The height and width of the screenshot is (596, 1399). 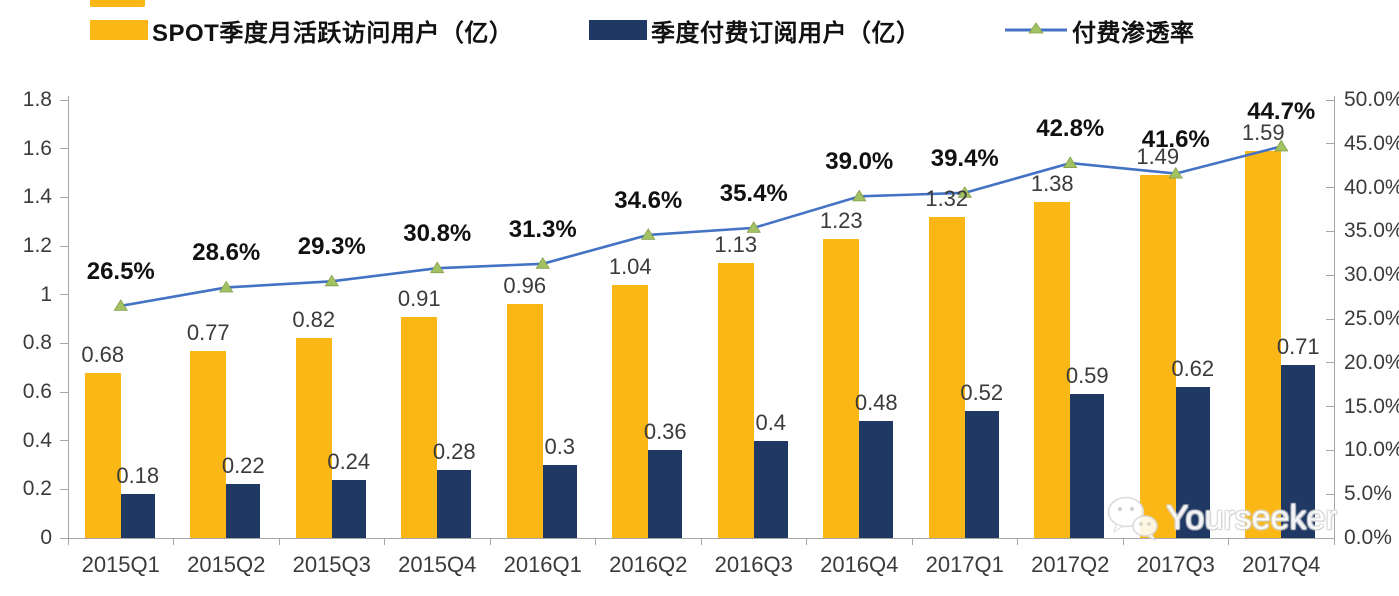 What do you see at coordinates (1193, 369) in the screenshot?
I see `subscriber-bar-value-label: 0.62` at bounding box center [1193, 369].